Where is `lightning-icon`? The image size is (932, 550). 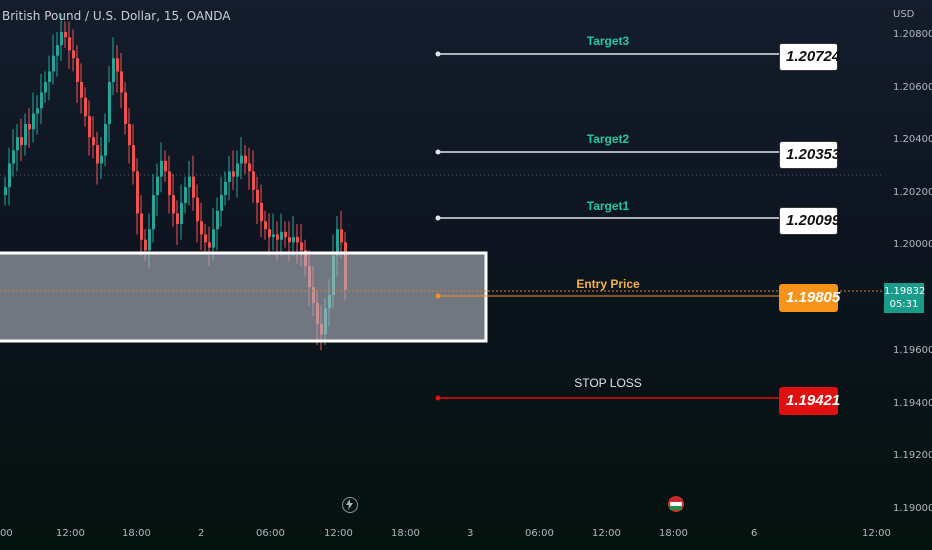 lightning-icon is located at coordinates (350, 505).